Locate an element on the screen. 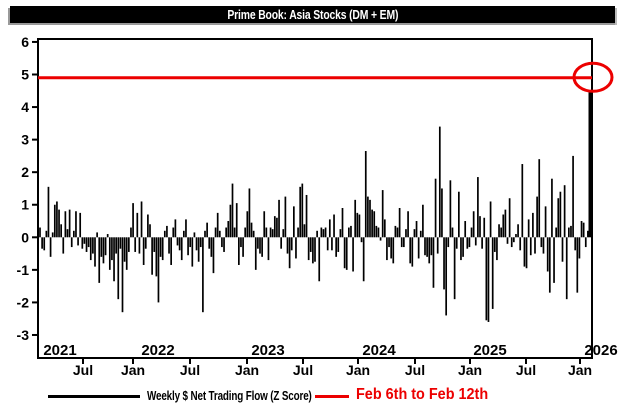 The width and height of the screenshot is (627, 411). chart-title: Prime Book: Asia Stocks (DM + EM) is located at coordinates (312, 14).